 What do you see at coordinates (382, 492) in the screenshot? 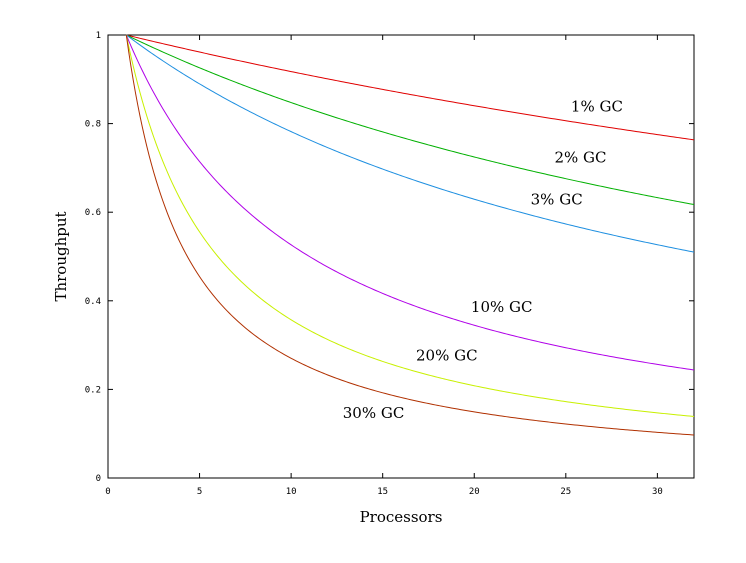
I see `x-tick-label: 15` at bounding box center [382, 492].